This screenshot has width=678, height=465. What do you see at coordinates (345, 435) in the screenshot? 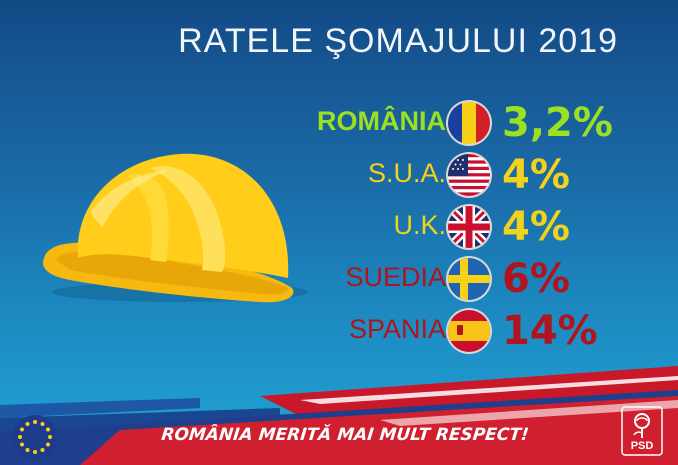
I see `slogan: ROMÂNIA MERITĂ MAI MULT RESPECT!` at bounding box center [345, 435].